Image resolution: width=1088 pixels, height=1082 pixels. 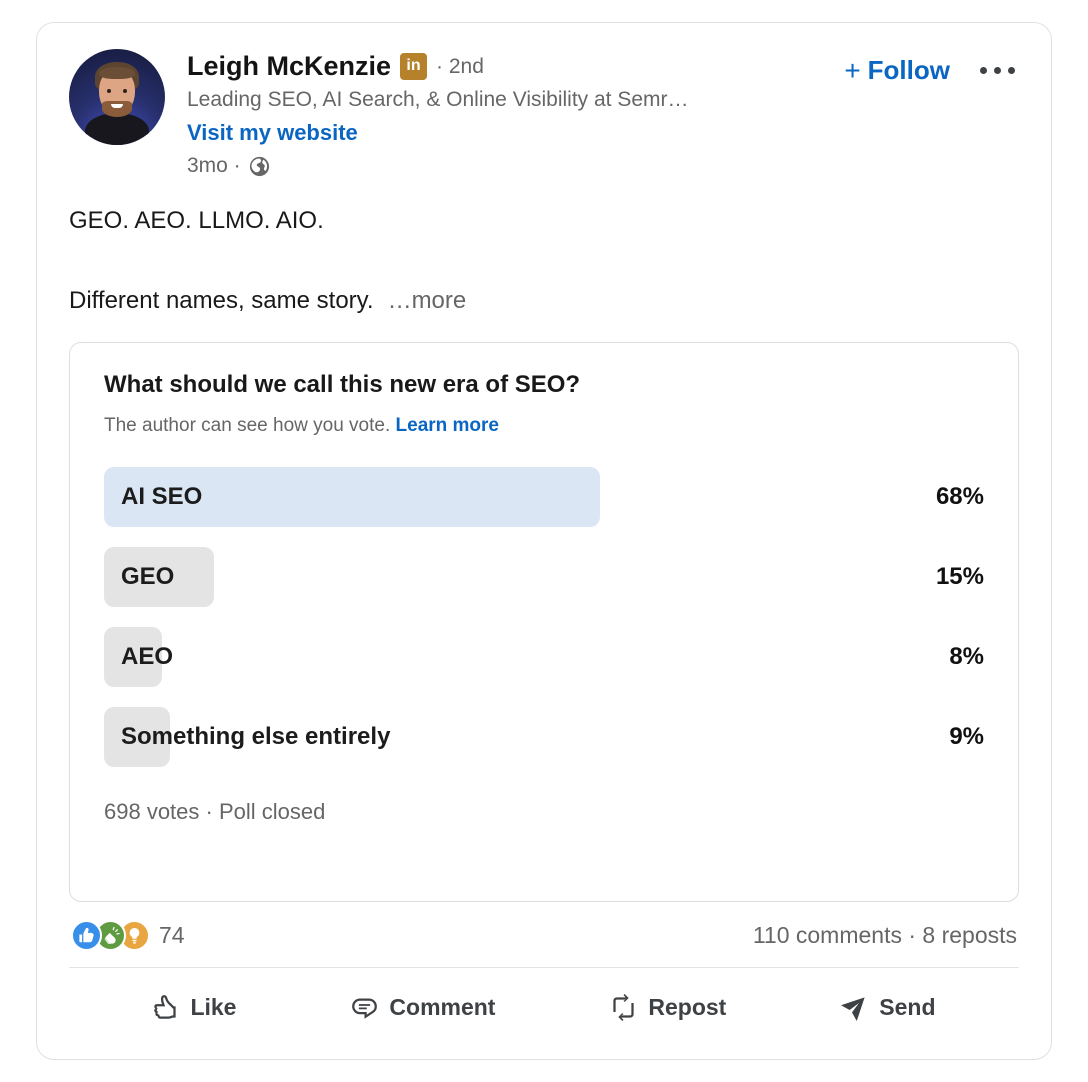 What do you see at coordinates (545, 577) in the screenshot?
I see `poll-option: GEO 15%` at bounding box center [545, 577].